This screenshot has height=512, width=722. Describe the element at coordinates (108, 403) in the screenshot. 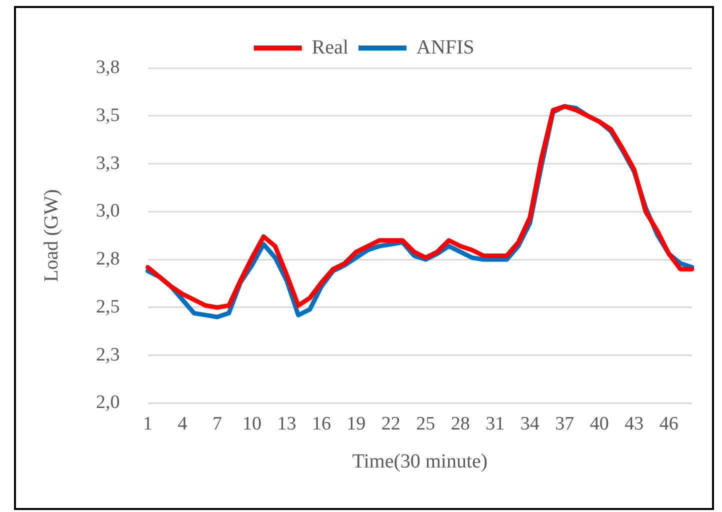

I see `y-tick-label: 2,0` at that location.